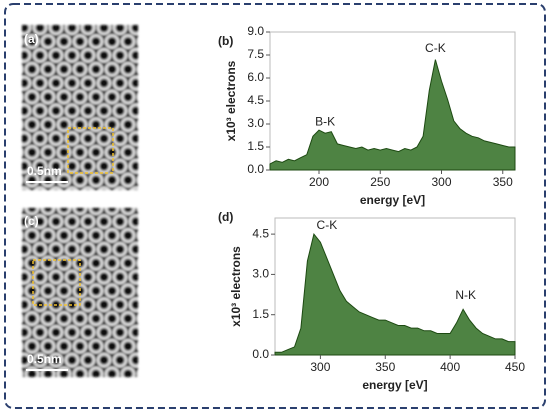 This screenshot has height=412, width=550. I want to click on micrograph-c, so click(80, 292).